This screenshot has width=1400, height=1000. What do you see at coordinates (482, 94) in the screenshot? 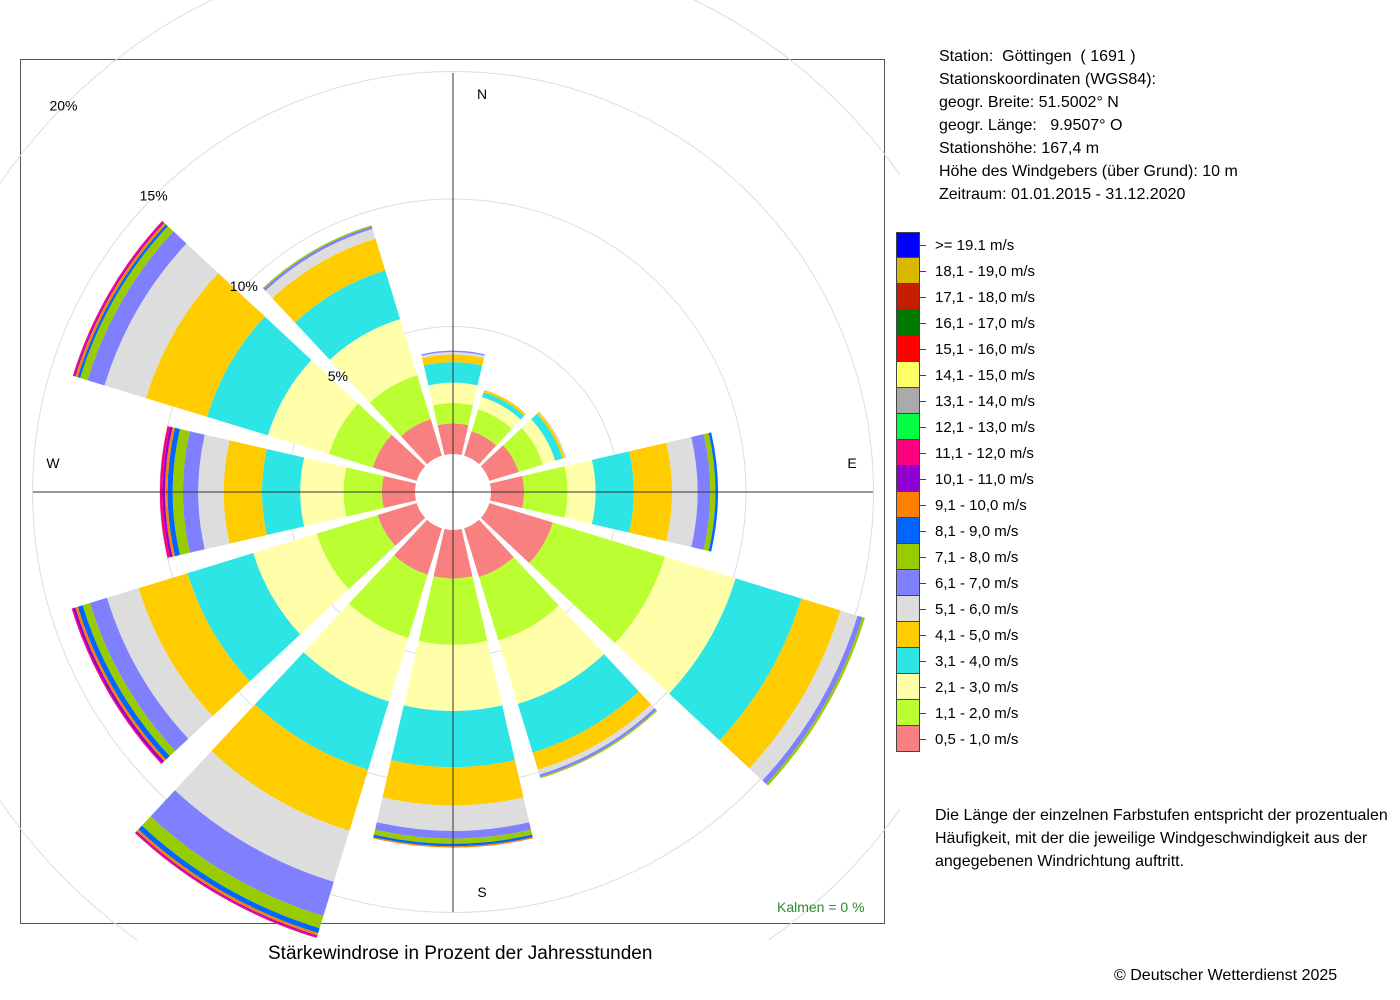
I see `direction-label: N` at bounding box center [482, 94].